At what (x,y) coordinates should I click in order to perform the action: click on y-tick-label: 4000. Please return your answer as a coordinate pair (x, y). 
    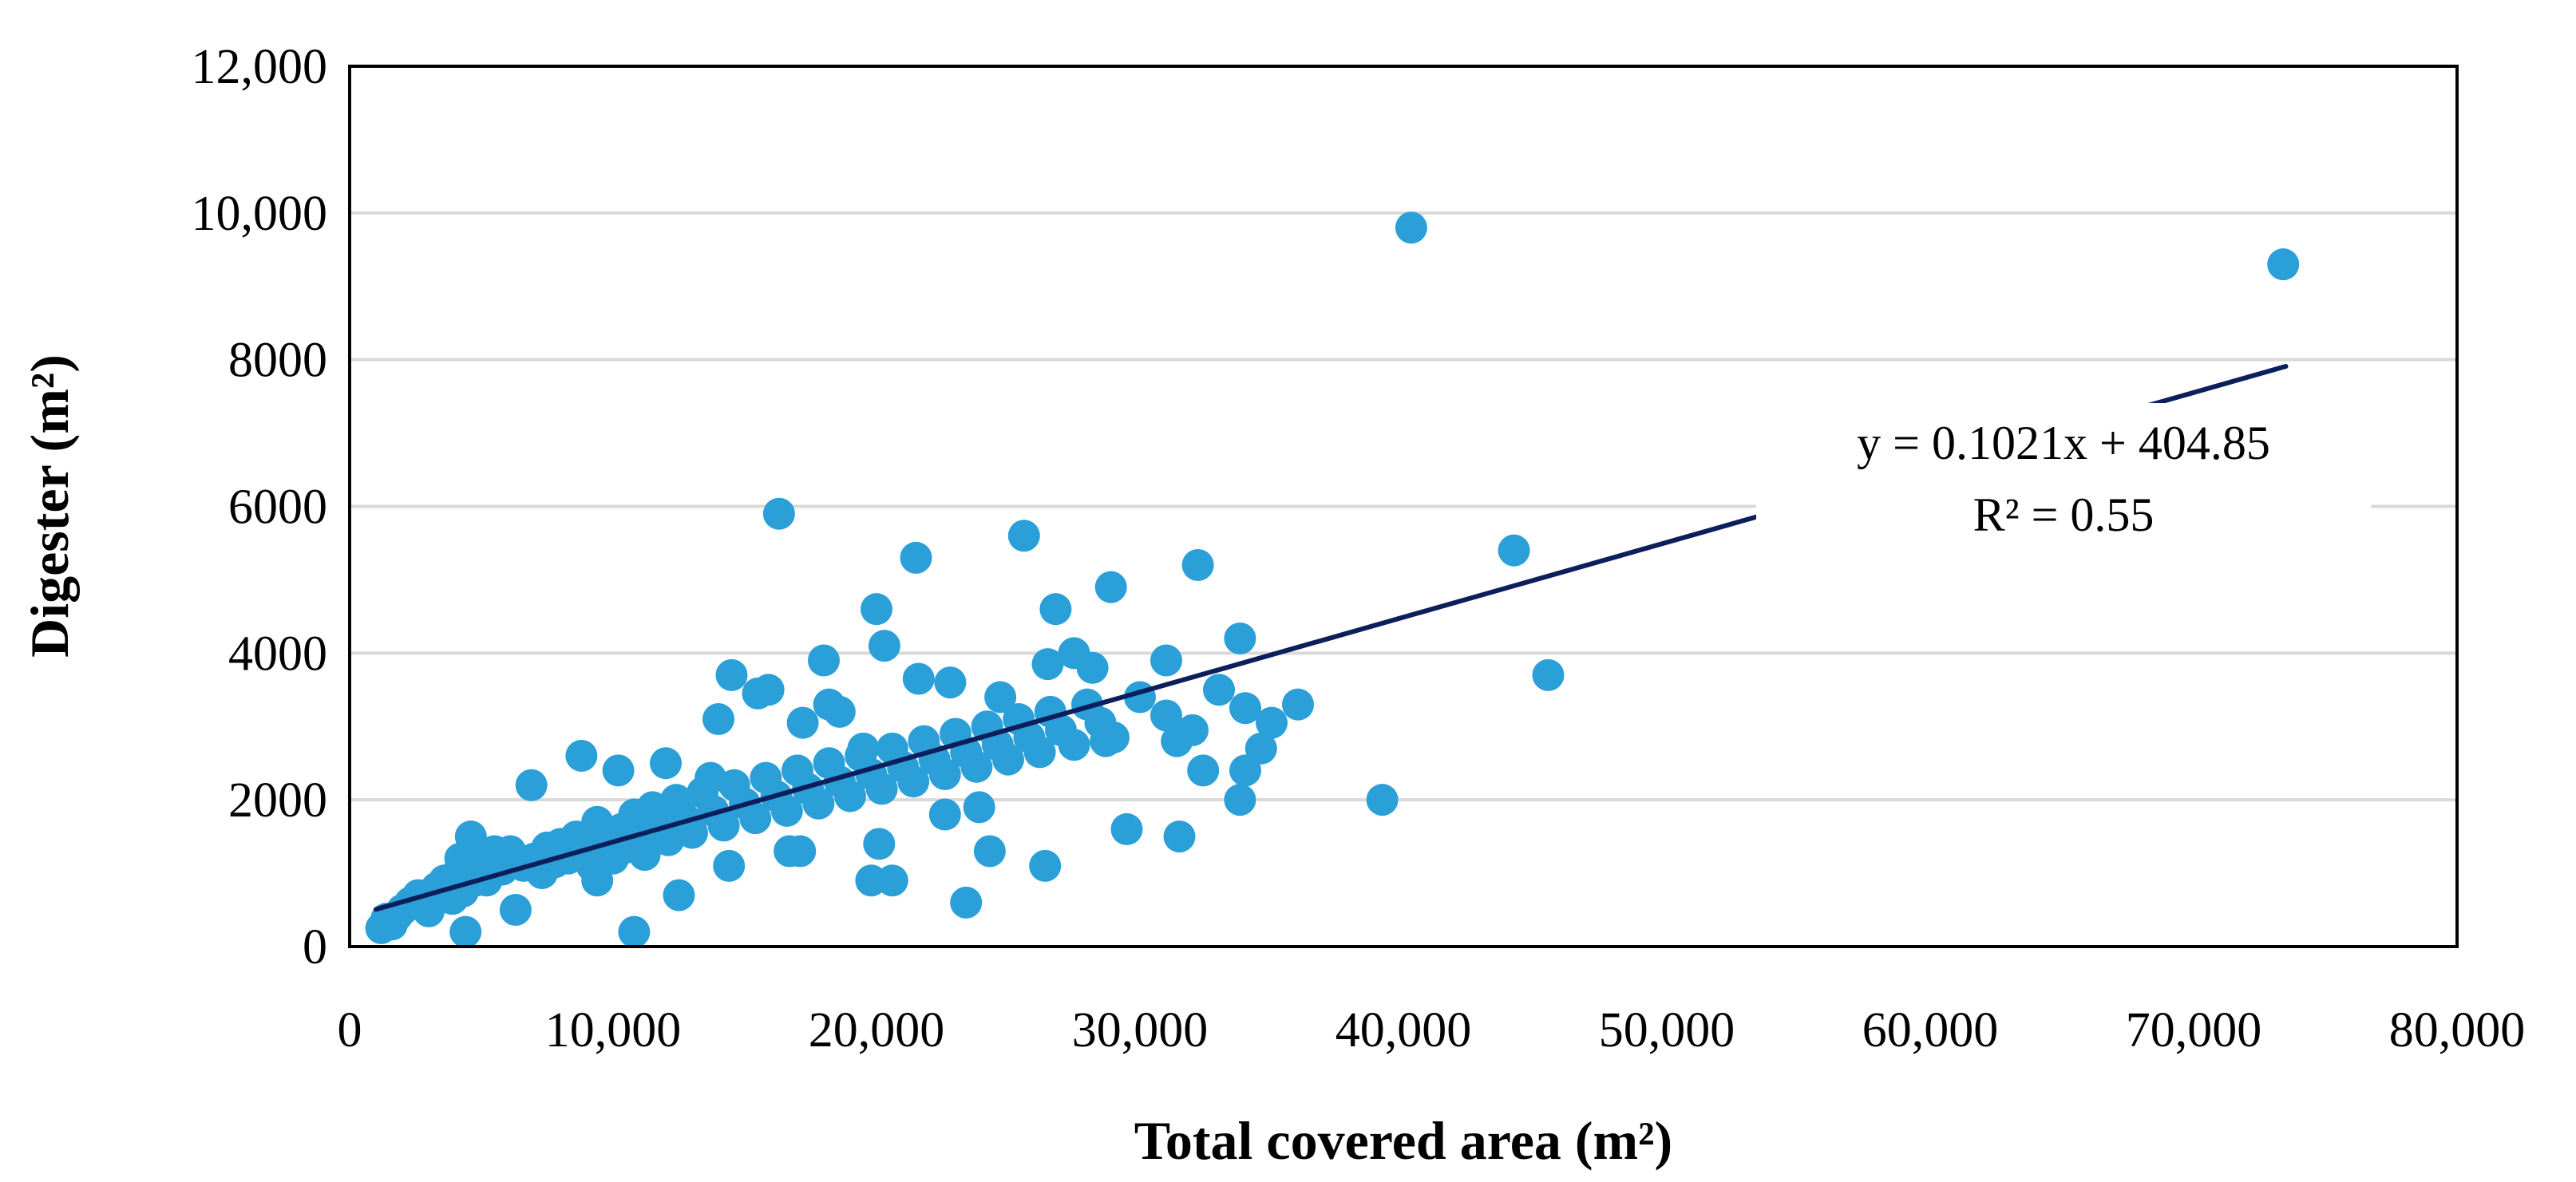
    Looking at the image, I should click on (278, 654).